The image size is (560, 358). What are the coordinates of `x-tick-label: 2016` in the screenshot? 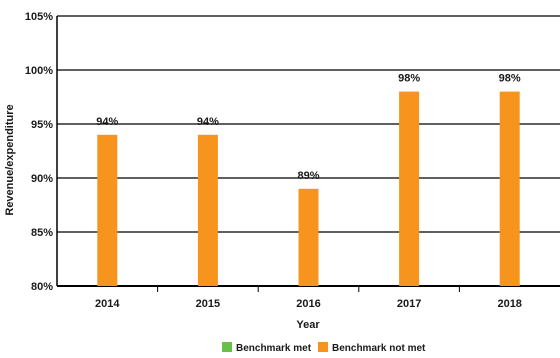 It's located at (308, 304).